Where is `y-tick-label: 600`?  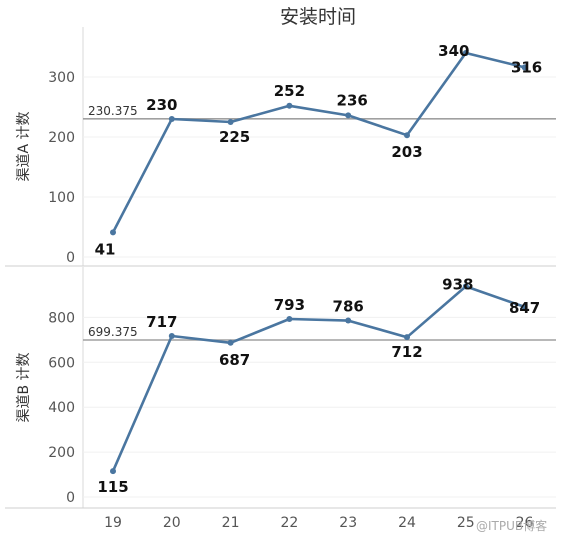
y-tick-label: 600 is located at coordinates (61, 363).